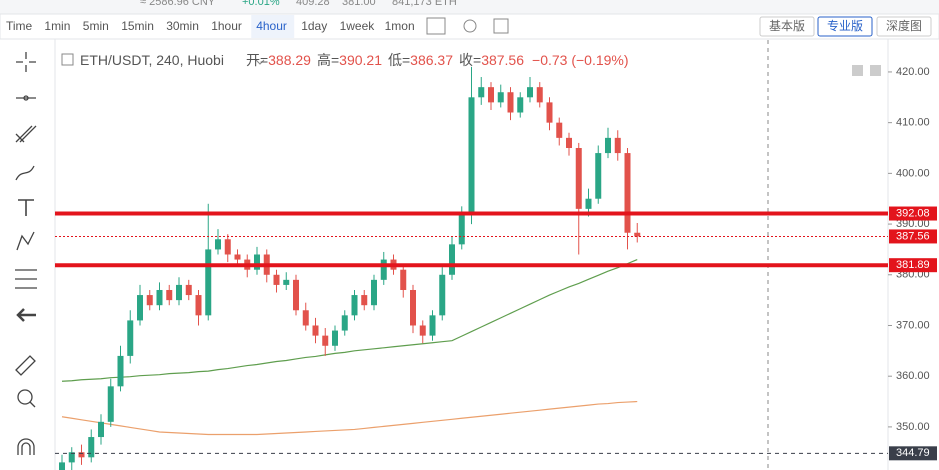 The image size is (939, 470). Describe the element at coordinates (913, 376) in the screenshot. I see `y-tick-label: 360.00` at that location.